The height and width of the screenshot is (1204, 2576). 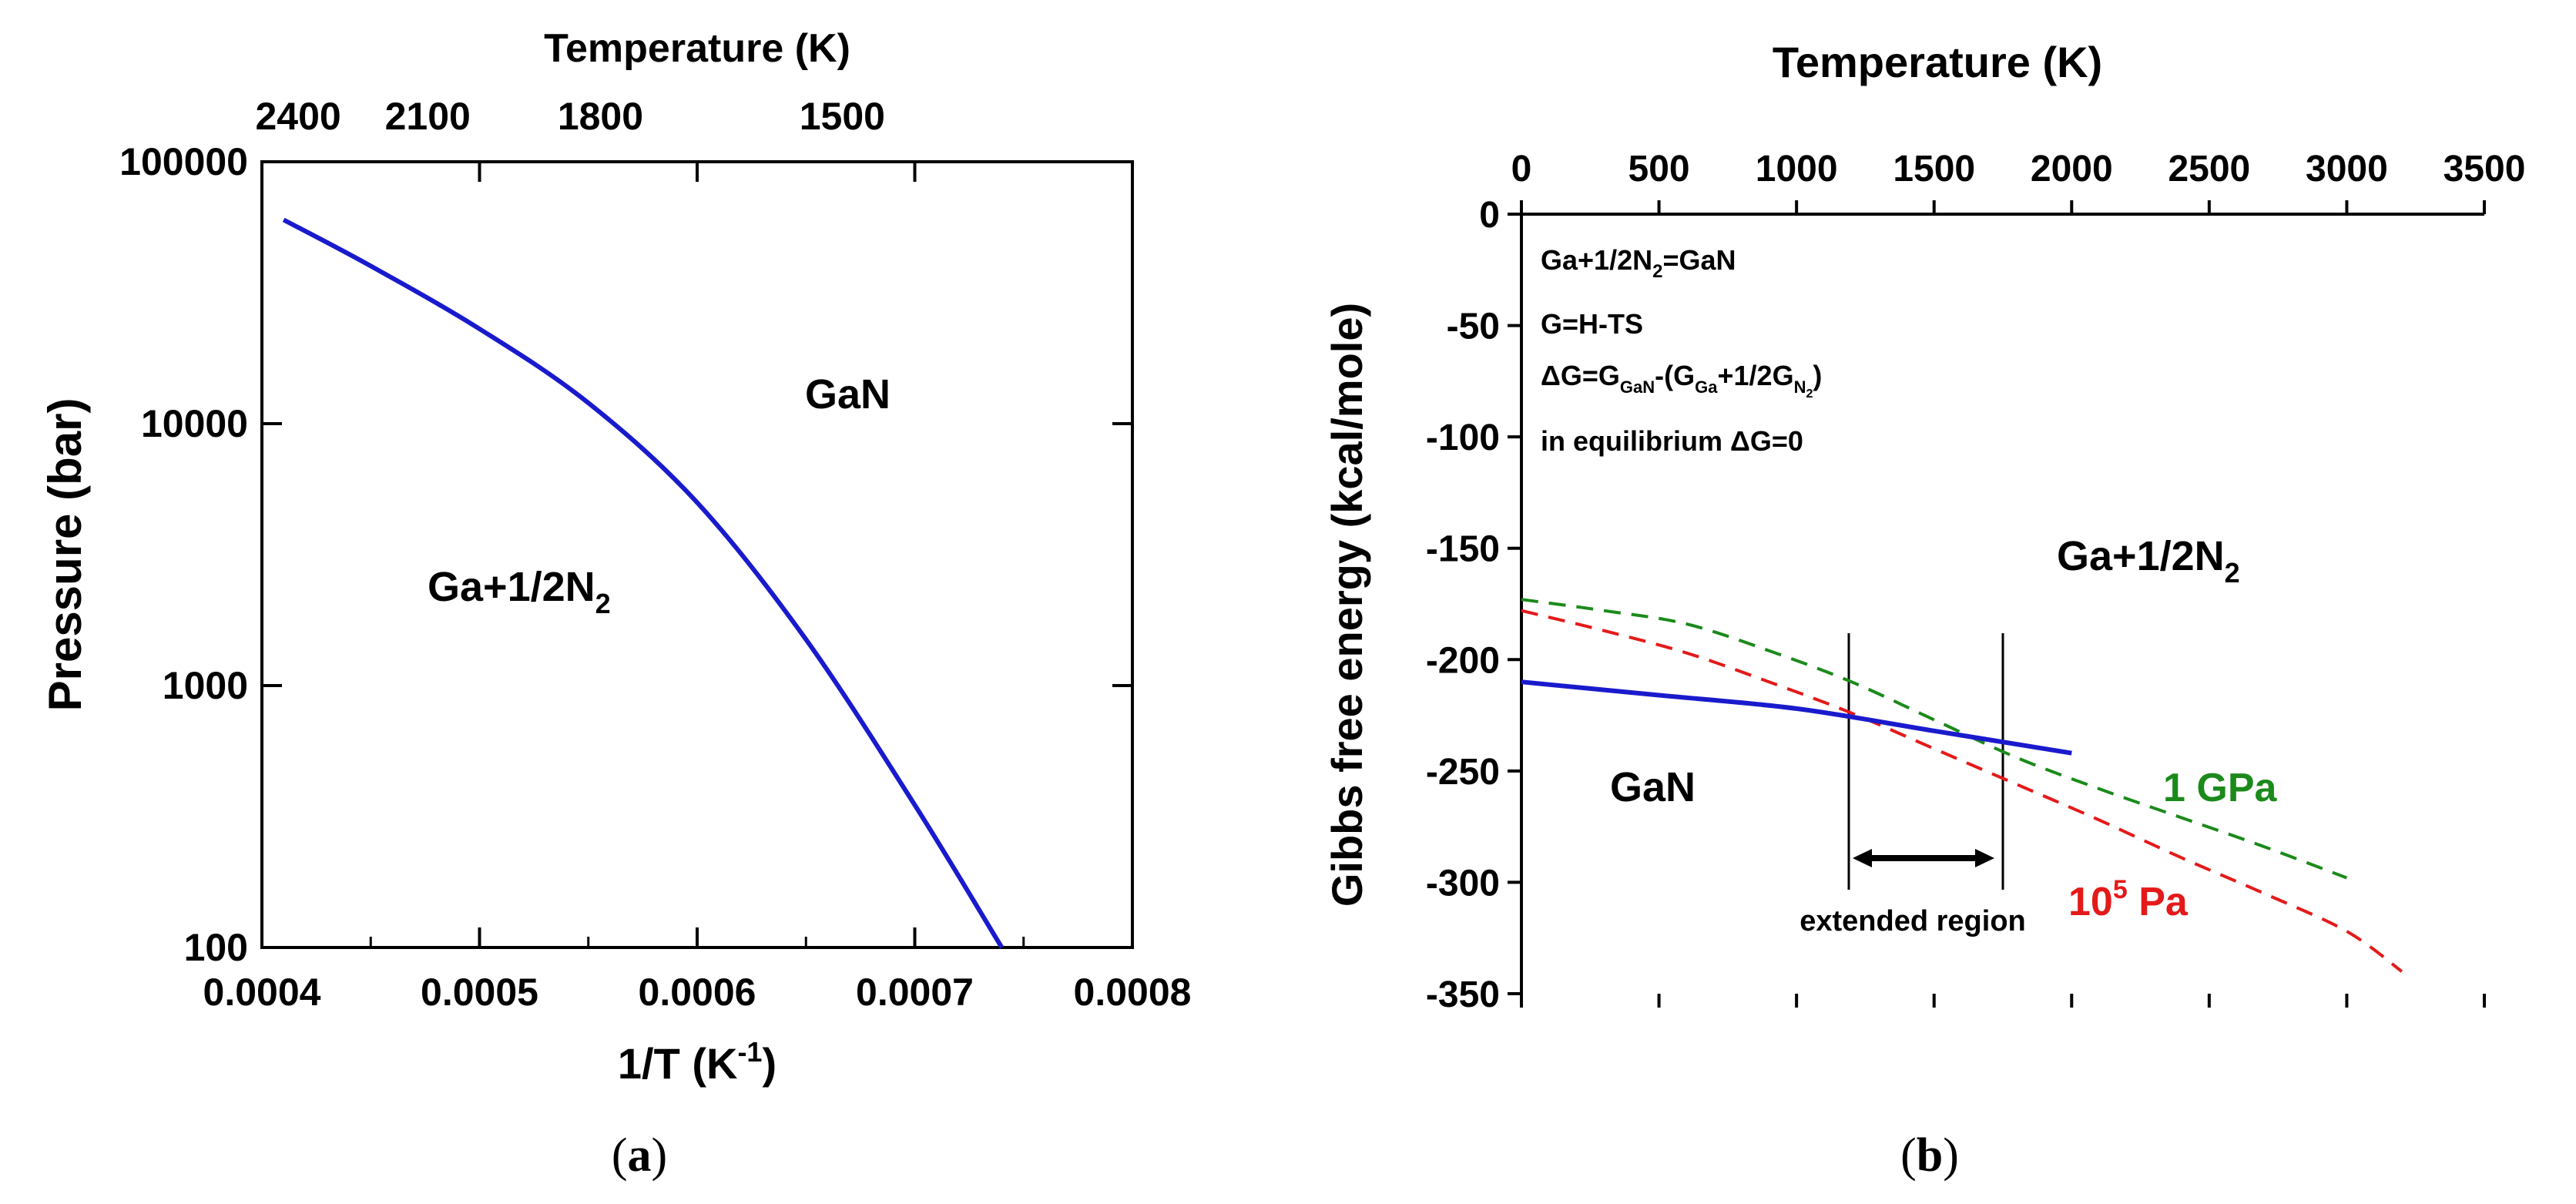 I want to click on region-lower-b: GaN, so click(x=1653, y=787).